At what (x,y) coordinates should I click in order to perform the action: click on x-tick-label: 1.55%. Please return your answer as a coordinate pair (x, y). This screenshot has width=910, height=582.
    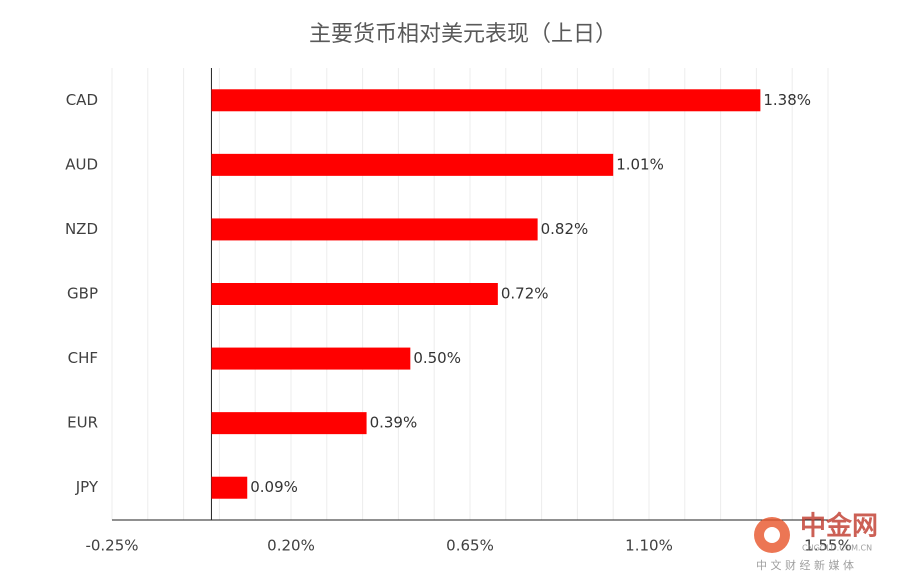
    Looking at the image, I should click on (828, 546).